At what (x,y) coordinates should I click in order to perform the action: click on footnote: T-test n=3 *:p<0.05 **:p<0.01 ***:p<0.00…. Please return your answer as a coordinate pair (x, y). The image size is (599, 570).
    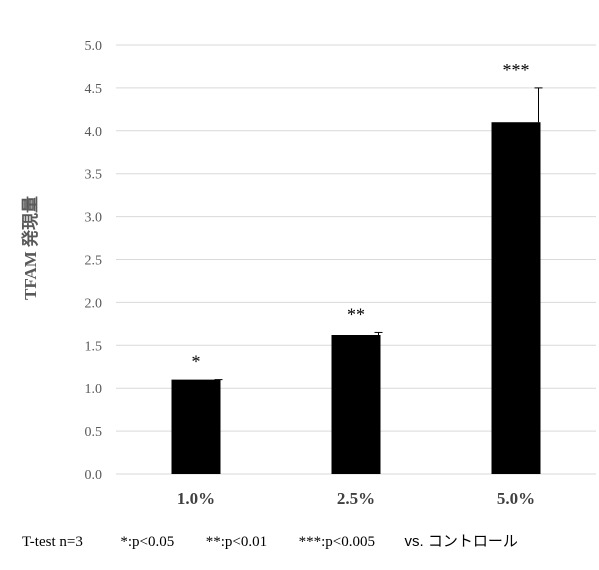
    Looking at the image, I should click on (270, 540).